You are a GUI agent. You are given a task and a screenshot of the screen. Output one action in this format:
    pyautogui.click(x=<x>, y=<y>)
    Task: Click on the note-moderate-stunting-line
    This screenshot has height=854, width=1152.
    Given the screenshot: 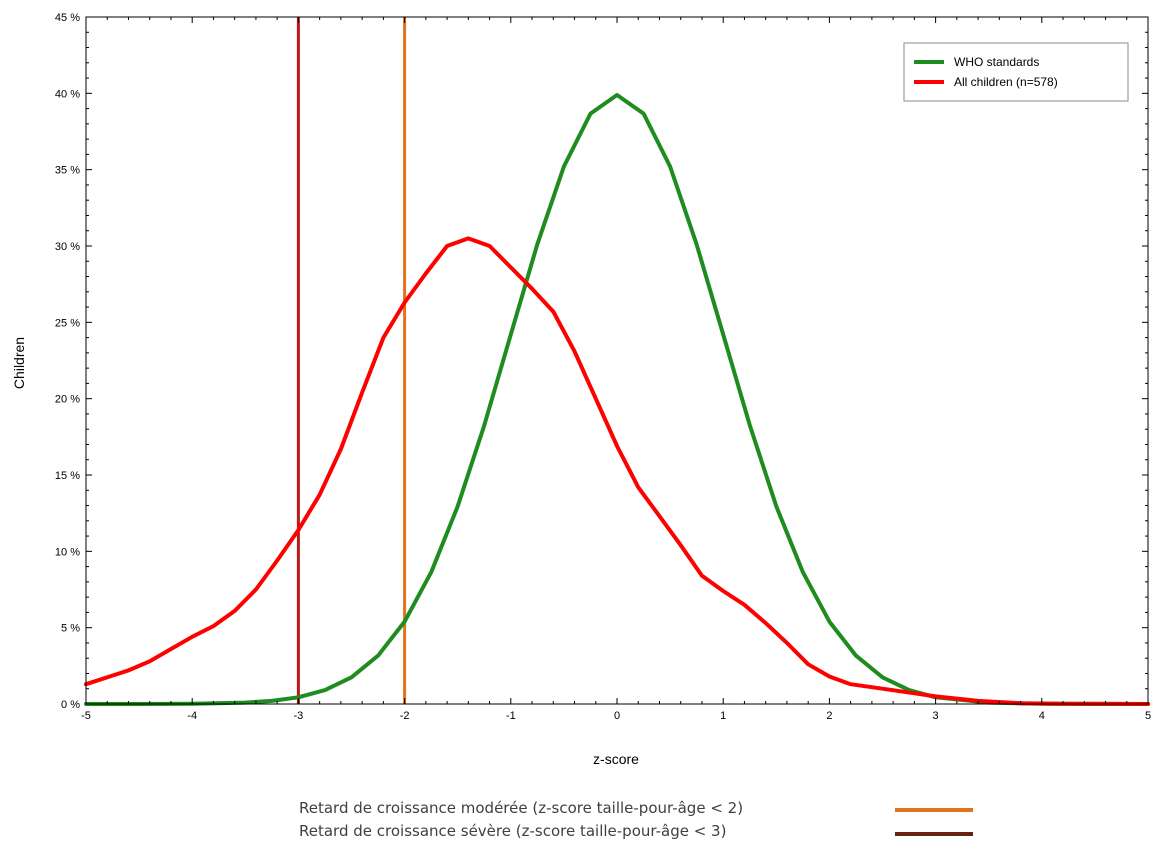 What is the action you would take?
    pyautogui.click(x=934, y=810)
    